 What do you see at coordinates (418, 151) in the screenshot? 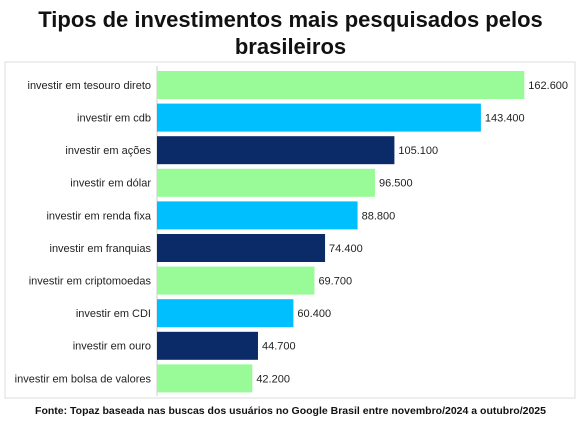
I see `value-label: 105.100` at bounding box center [418, 151].